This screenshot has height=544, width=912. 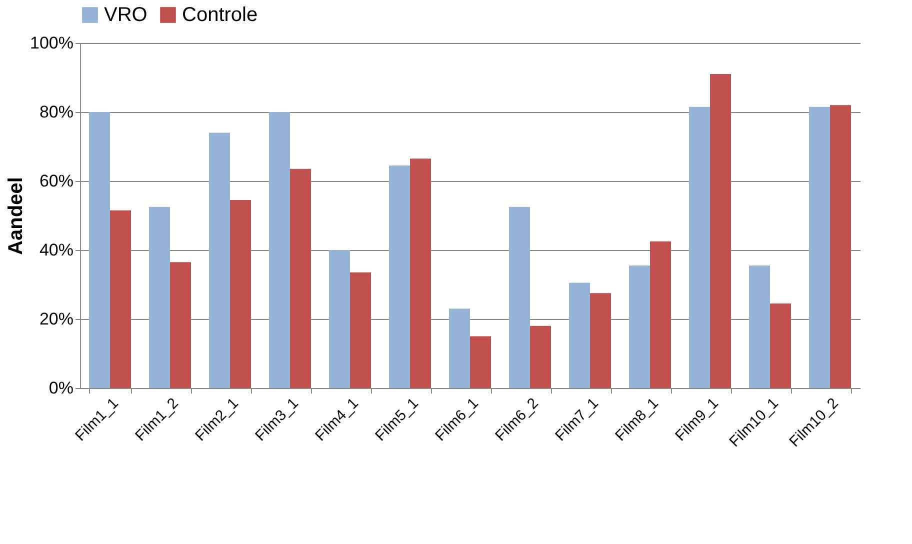 I want to click on legend-label: VRO, so click(x=126, y=15).